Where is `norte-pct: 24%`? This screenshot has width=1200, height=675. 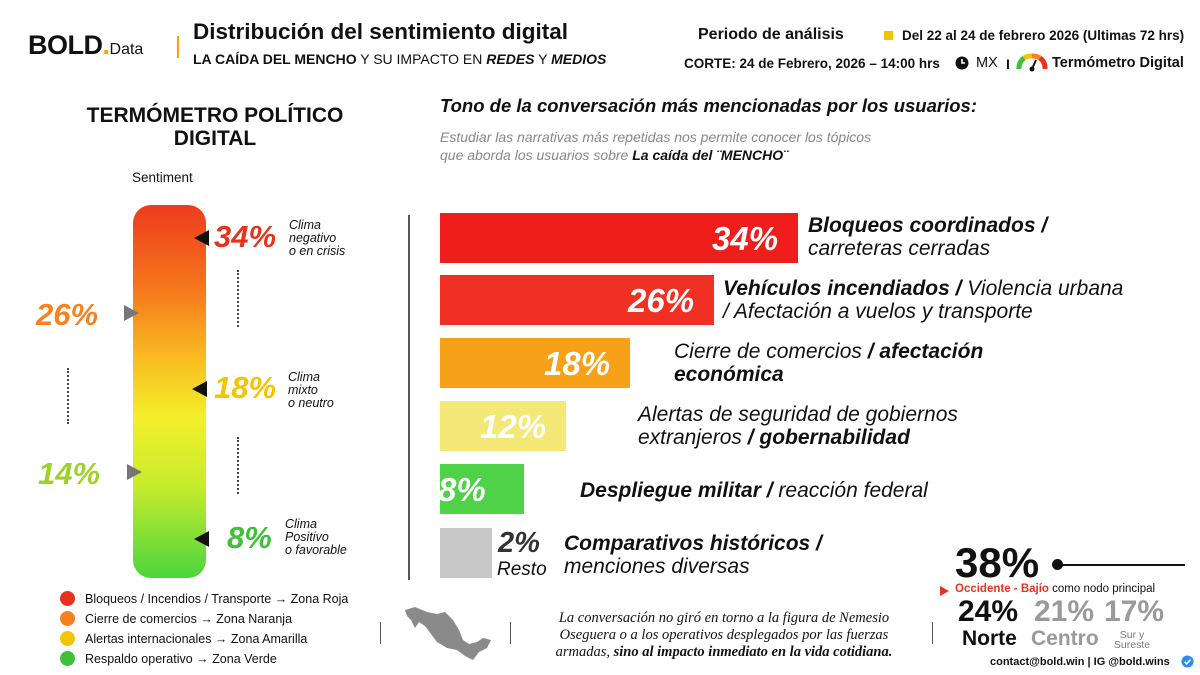 norte-pct: 24% is located at coordinates (988, 611).